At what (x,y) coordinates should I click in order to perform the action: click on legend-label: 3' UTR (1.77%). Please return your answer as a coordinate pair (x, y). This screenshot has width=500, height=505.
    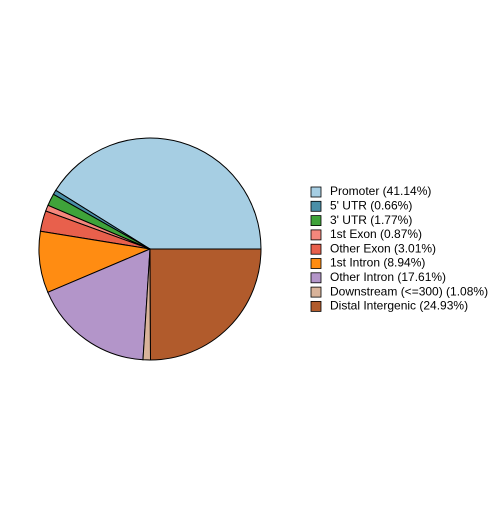
    Looking at the image, I should click on (371, 220).